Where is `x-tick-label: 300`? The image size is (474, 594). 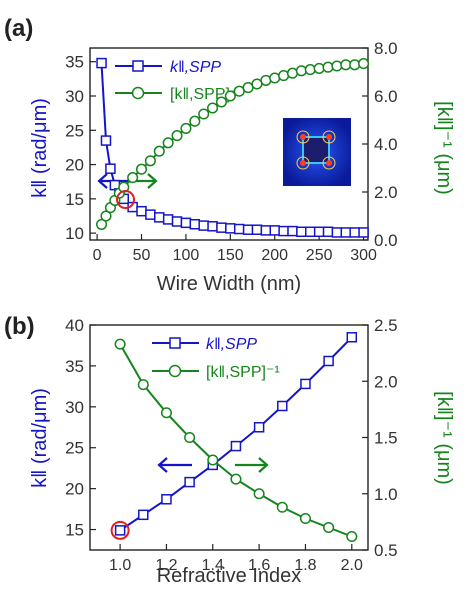 x-tick-label: 300 is located at coordinates (363, 255).